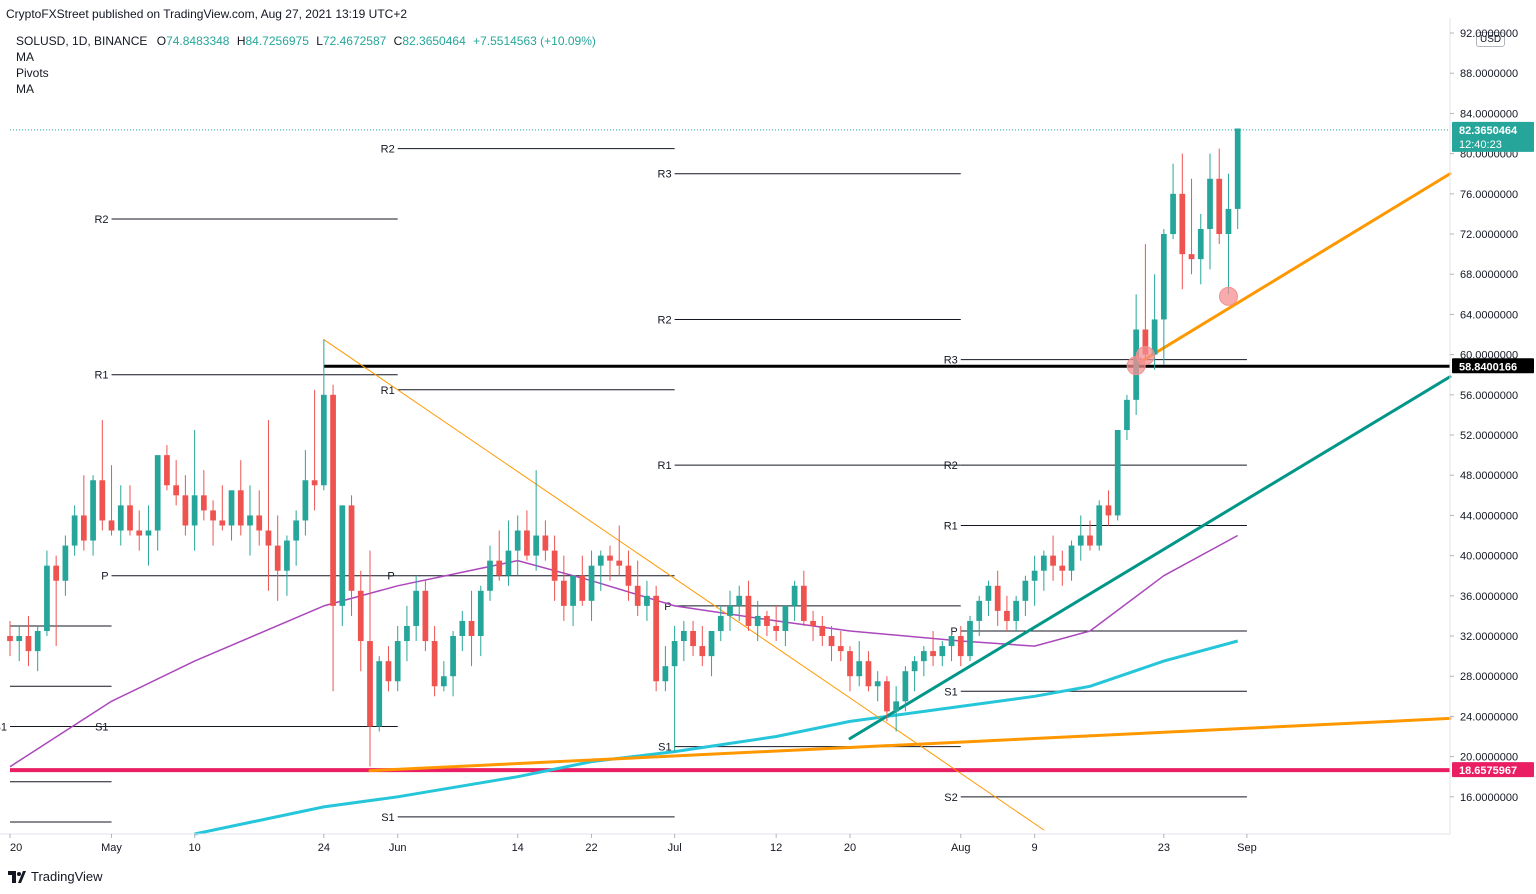 This screenshot has width=1536, height=894. I want to click on price-labels: 82.3650464 12:40:23 58.8400166 18.6575967, so click(1493, 449).